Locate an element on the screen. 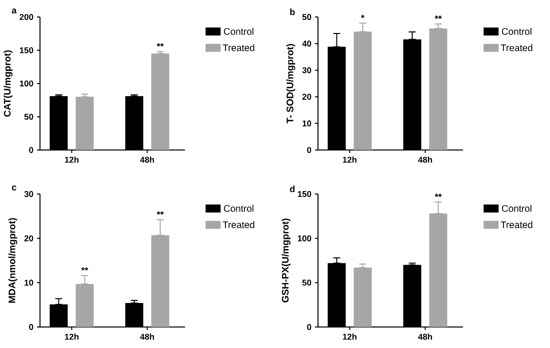  y-tick-label: 200 is located at coordinates (27, 17).